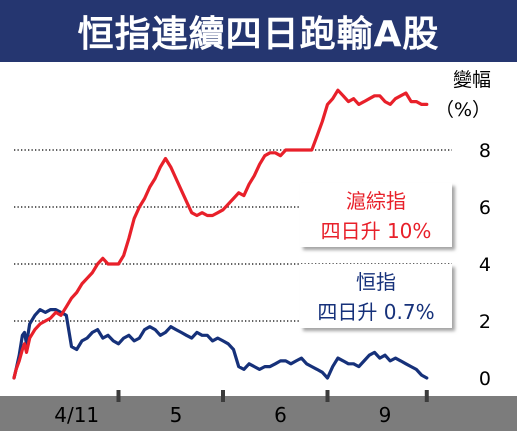 This screenshot has height=431, width=517. I want to click on annotation-hsi-change: 四日升 0.7%, so click(375, 312).